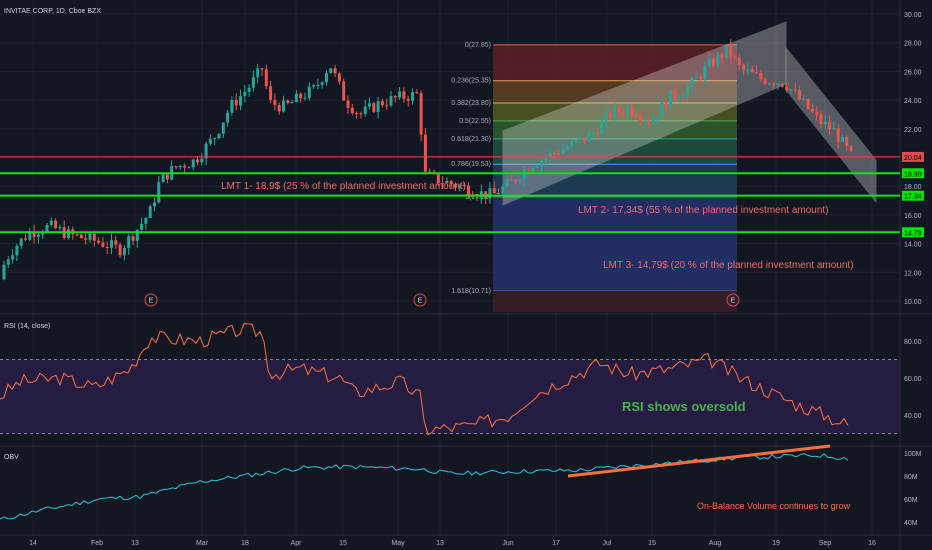  What do you see at coordinates (911, 477) in the screenshot?
I see `obv-tick: 80M` at bounding box center [911, 477].